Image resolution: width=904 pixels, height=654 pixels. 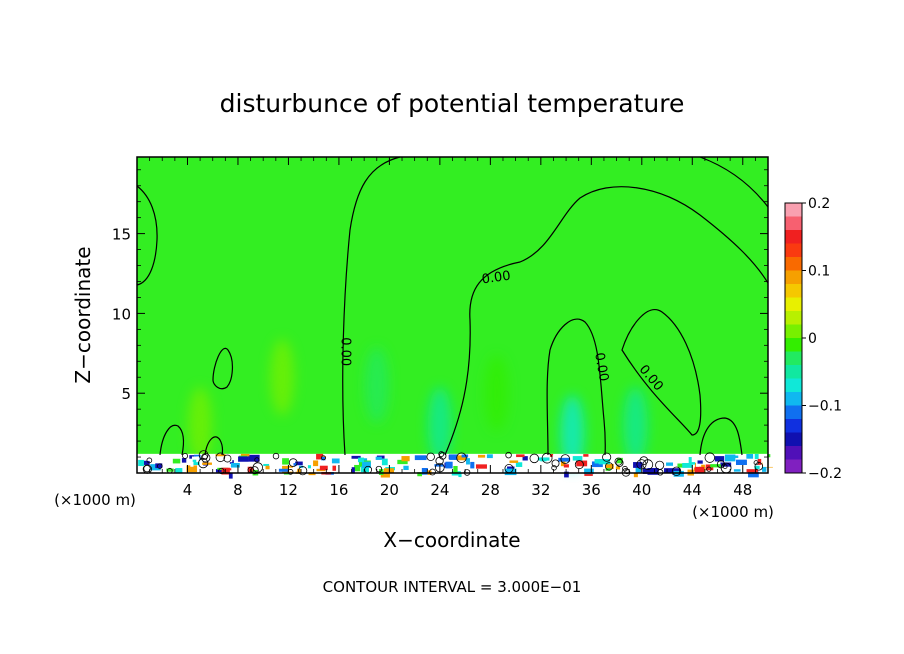 I want to click on y-axis-label: Z−coordinate, so click(x=83, y=314).